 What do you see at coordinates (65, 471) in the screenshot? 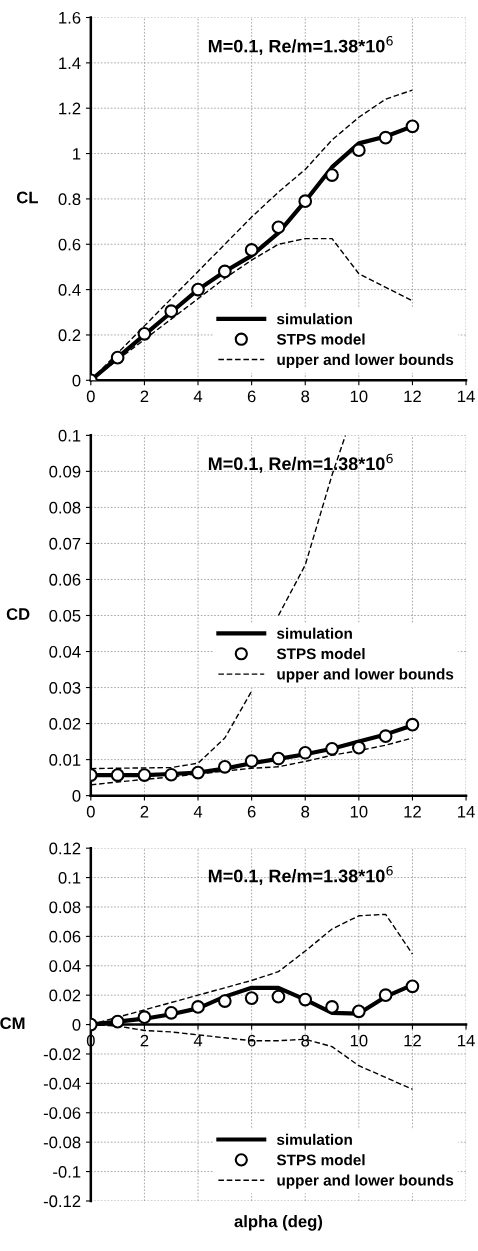
I see `y-tick-label: 0.09` at bounding box center [65, 471].